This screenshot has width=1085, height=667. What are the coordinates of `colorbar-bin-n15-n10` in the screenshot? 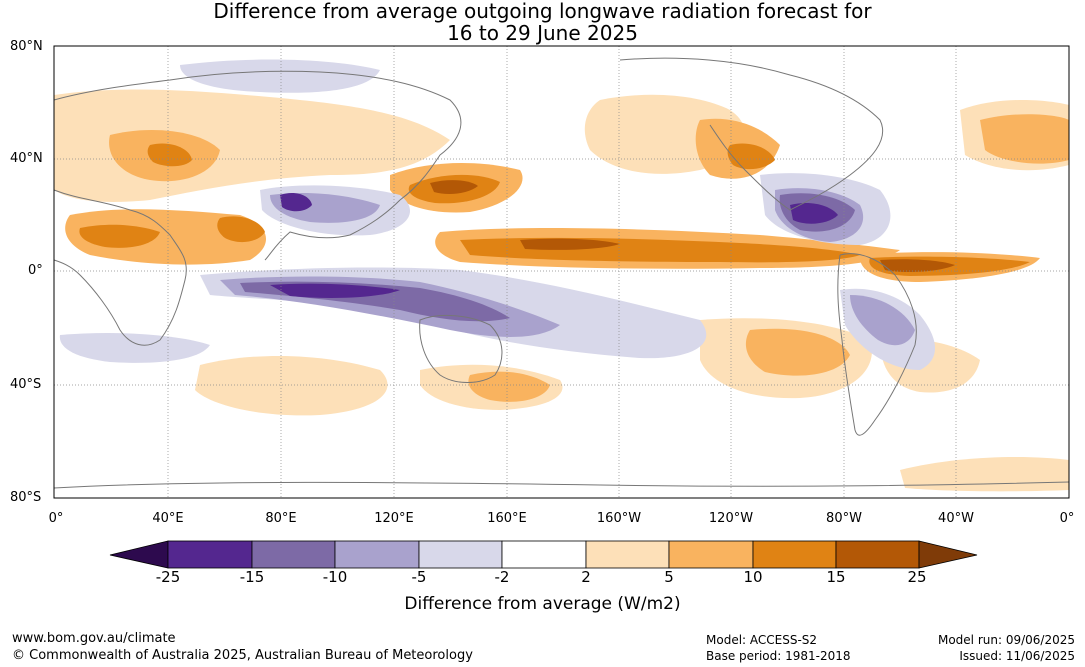 It's located at (293, 554).